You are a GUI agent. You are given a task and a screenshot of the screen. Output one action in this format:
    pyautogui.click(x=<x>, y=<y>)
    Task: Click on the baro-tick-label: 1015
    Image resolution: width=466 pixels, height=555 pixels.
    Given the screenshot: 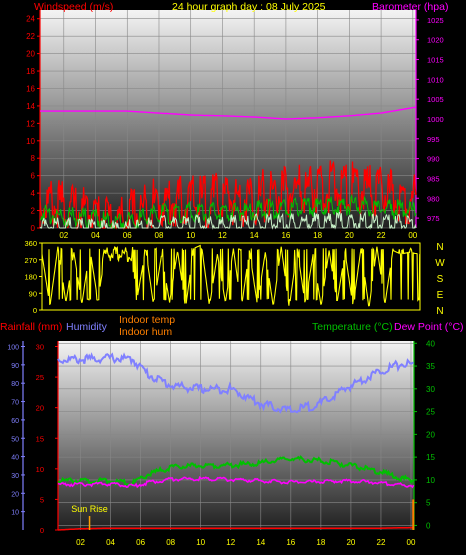 What is the action you would take?
    pyautogui.click(x=435, y=60)
    